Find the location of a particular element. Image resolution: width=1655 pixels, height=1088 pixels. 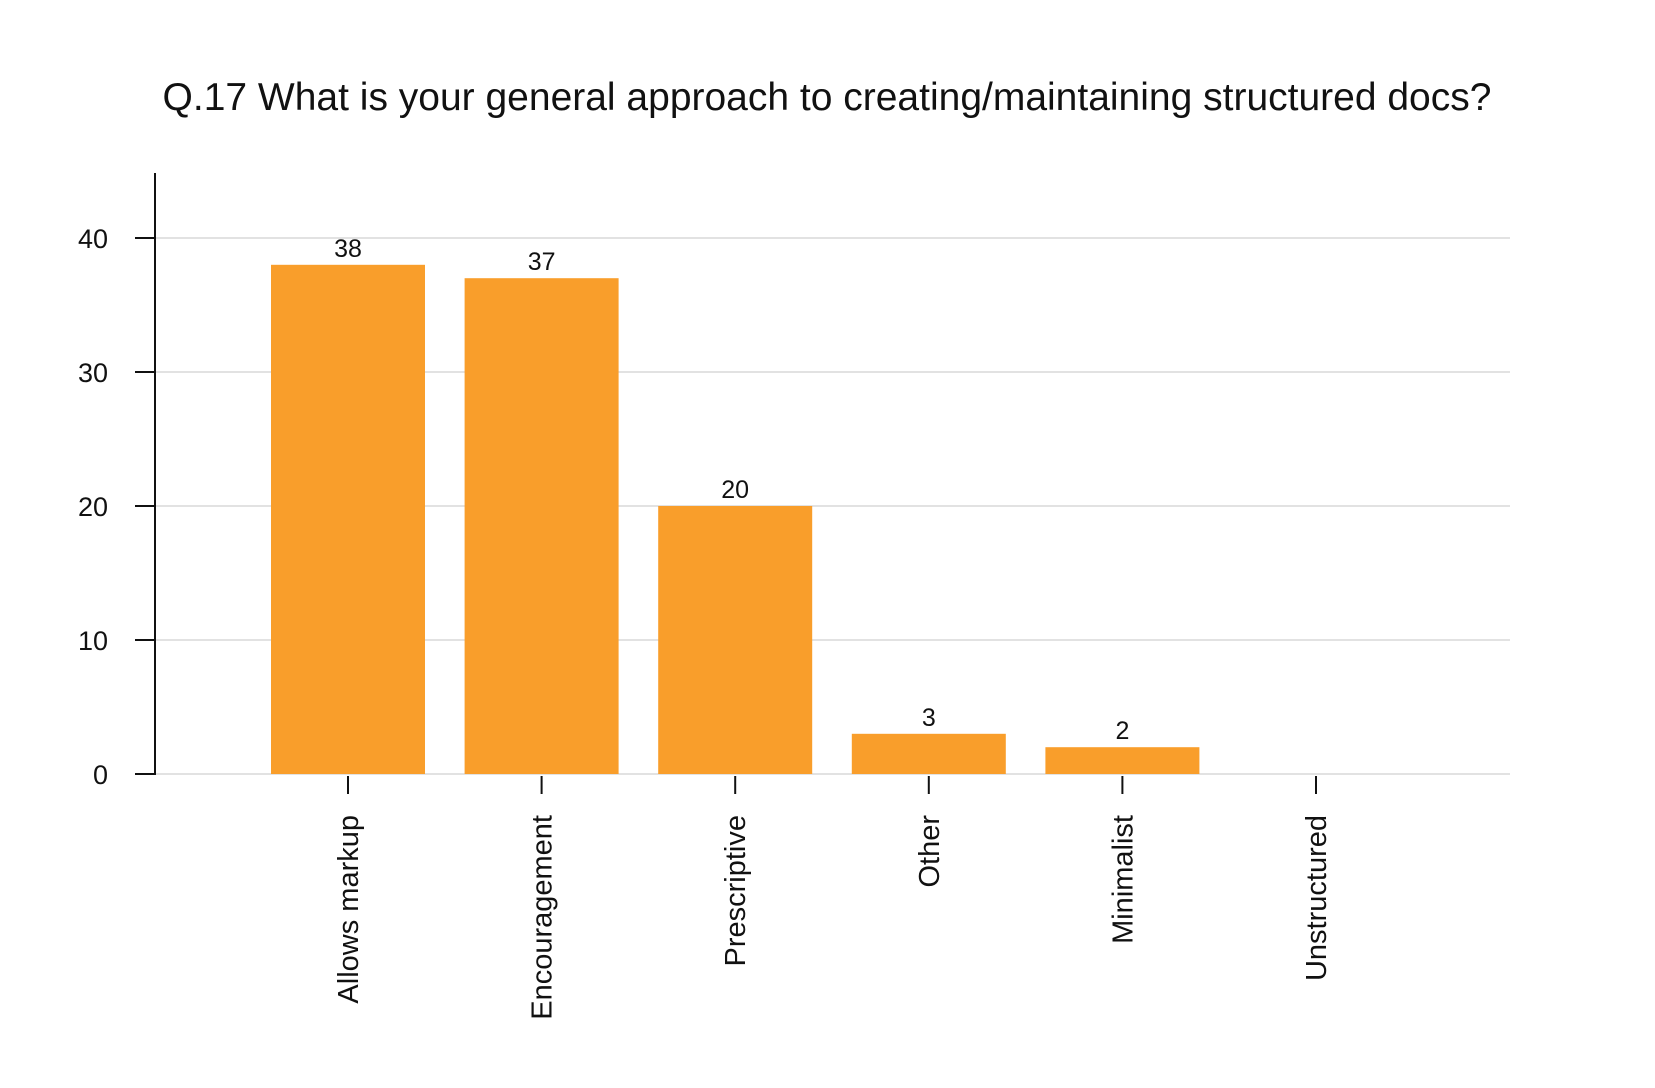

category-label-encouragement: Encouragement is located at coordinates (543, 917).